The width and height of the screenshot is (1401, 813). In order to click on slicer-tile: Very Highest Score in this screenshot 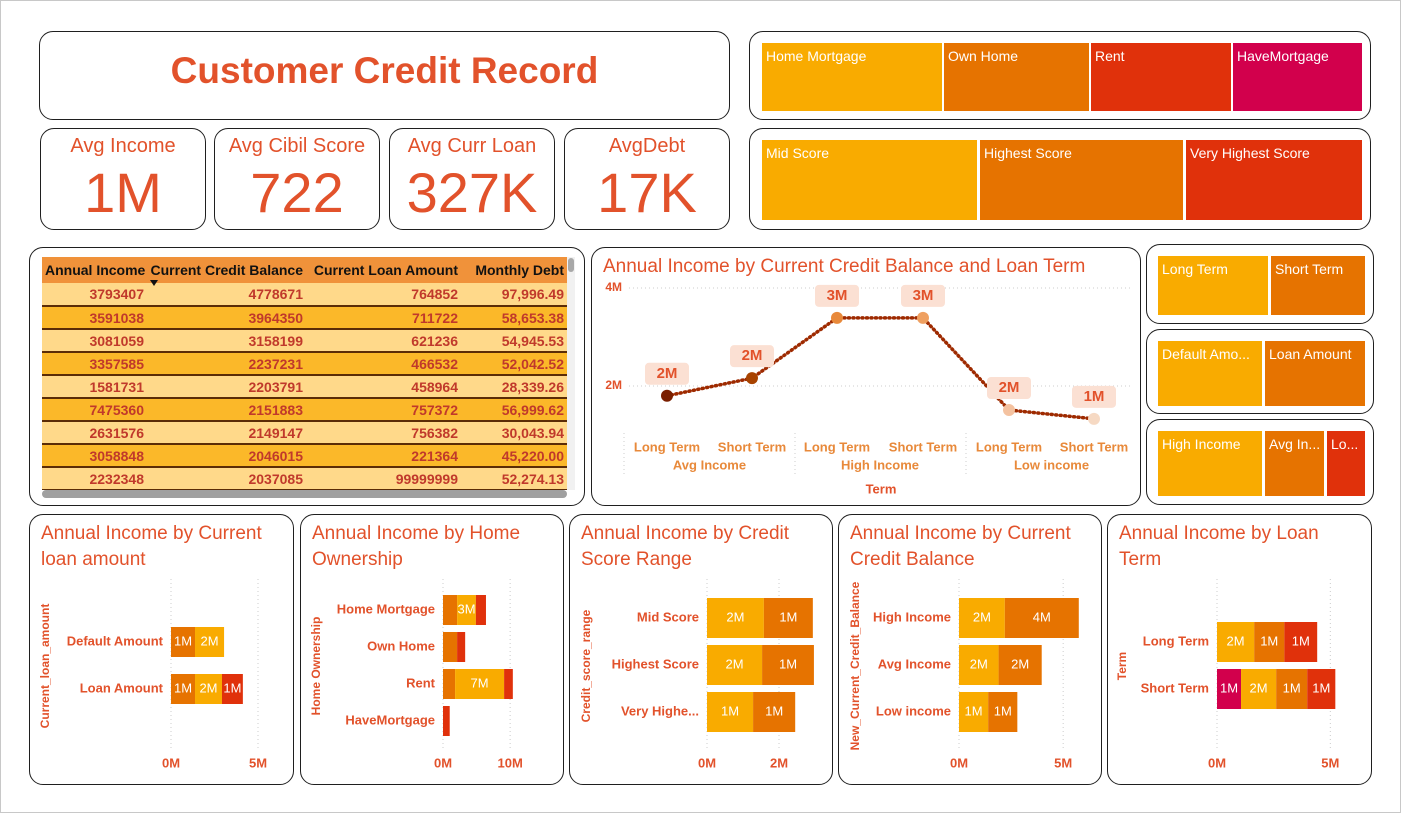, I will do `click(1274, 180)`.